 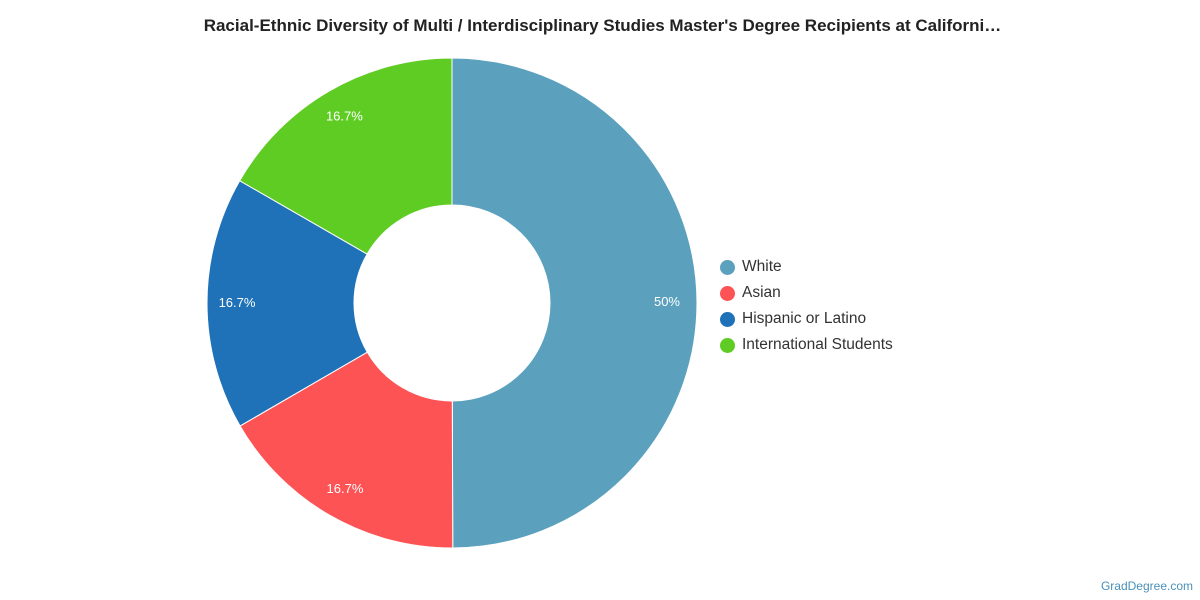 What do you see at coordinates (237, 302) in the screenshot?
I see `data-label-hispanic-or-latino: 16.7%` at bounding box center [237, 302].